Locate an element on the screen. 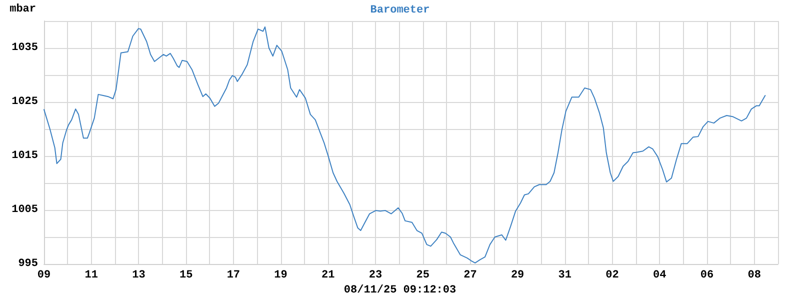 The height and width of the screenshot is (300, 800). x-tick-label: 29 is located at coordinates (517, 276).